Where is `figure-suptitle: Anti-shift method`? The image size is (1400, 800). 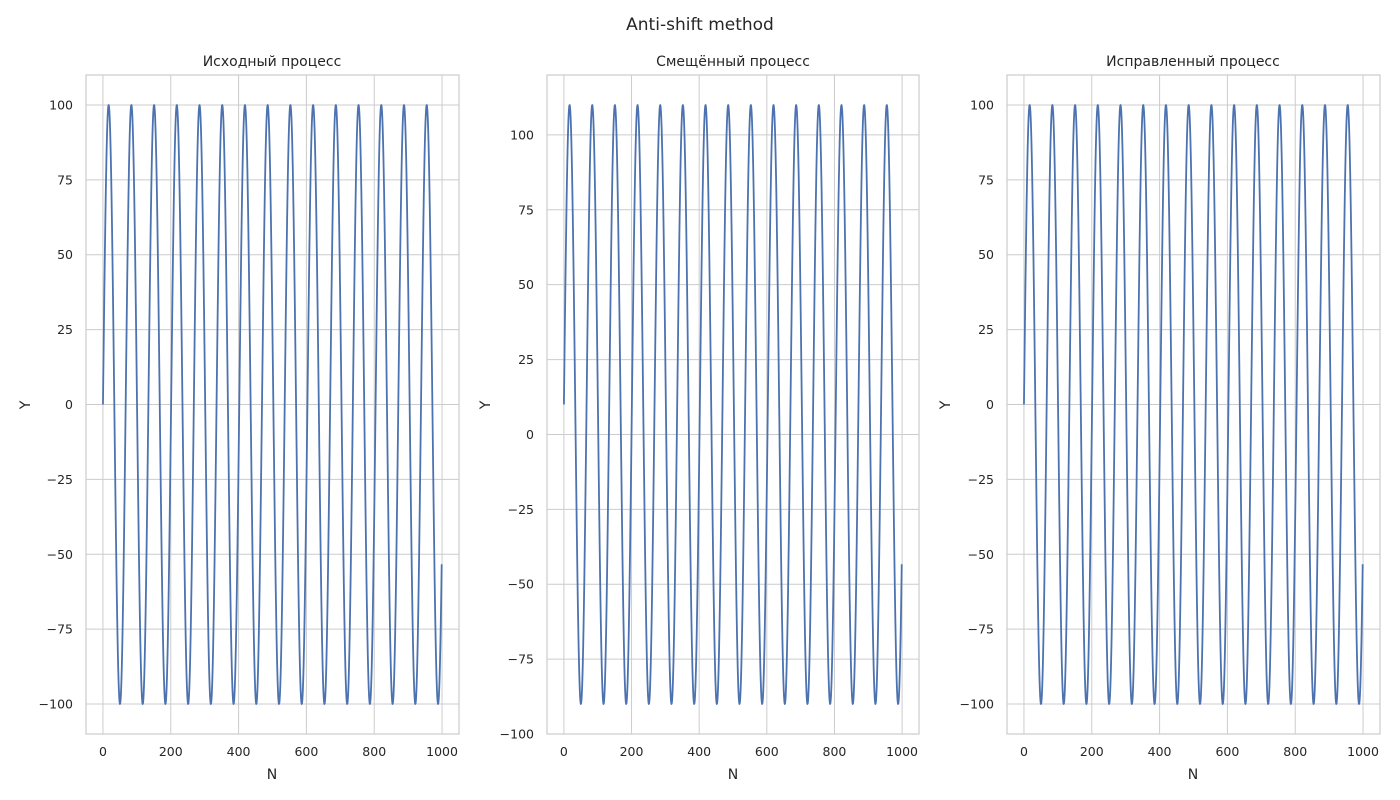
figure-suptitle: Anti-shift method is located at coordinates (700, 25).